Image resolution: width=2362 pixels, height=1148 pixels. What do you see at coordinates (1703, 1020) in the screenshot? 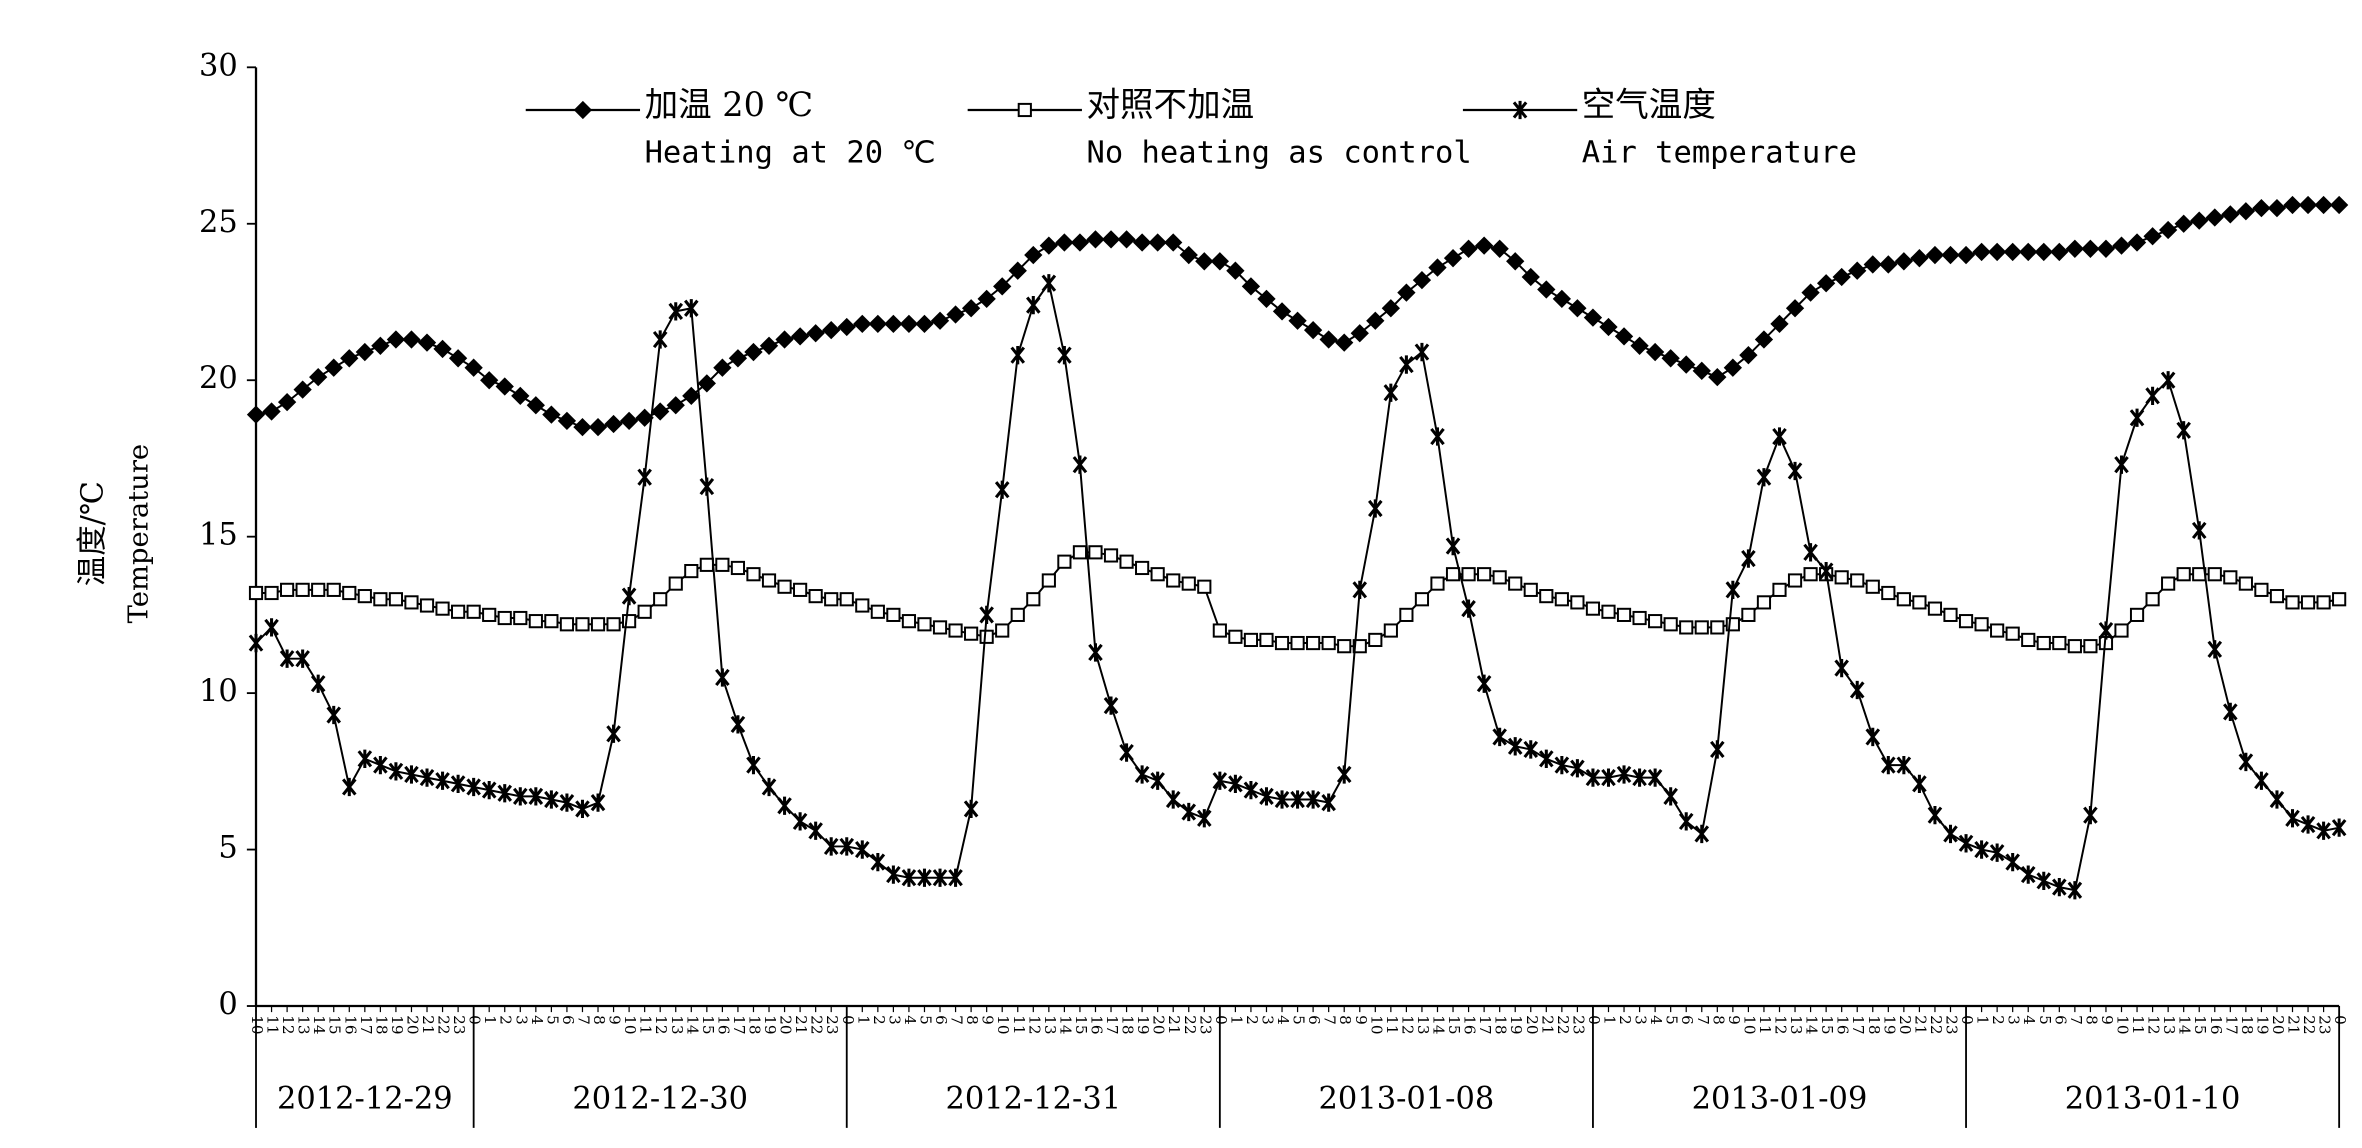
I see `x-tick-label: 7` at bounding box center [1703, 1020].